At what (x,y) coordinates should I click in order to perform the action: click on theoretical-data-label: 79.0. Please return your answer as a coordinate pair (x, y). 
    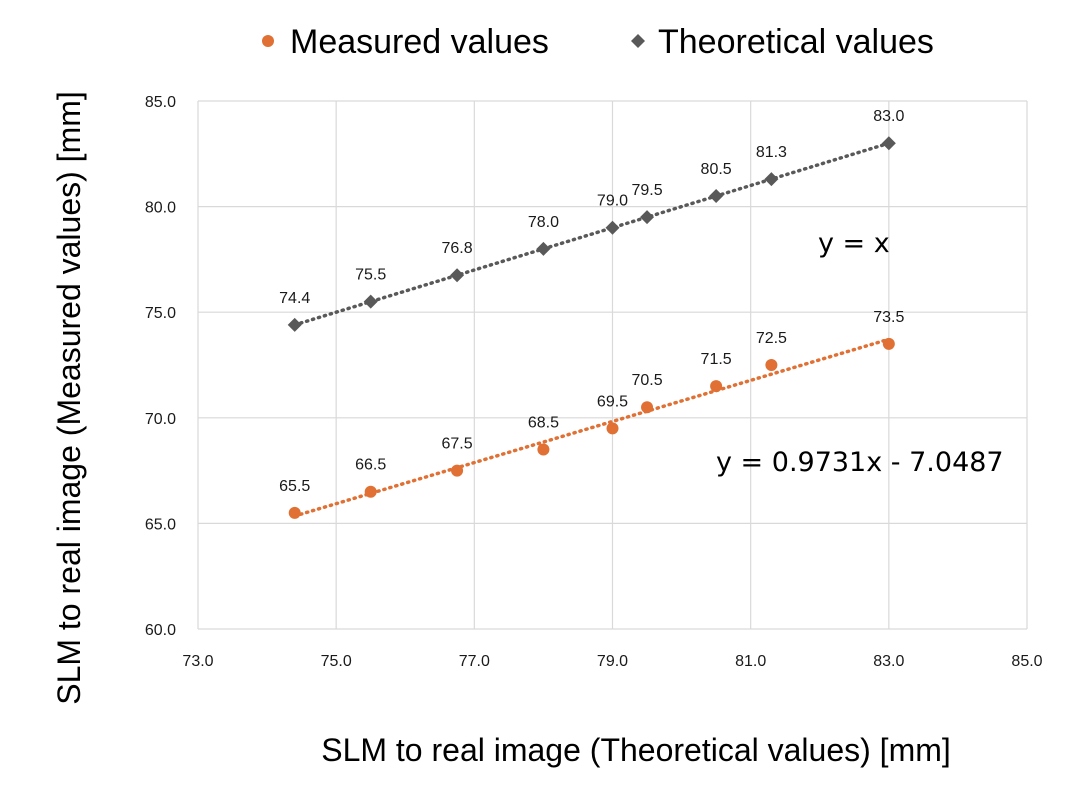
    Looking at the image, I should click on (612, 201).